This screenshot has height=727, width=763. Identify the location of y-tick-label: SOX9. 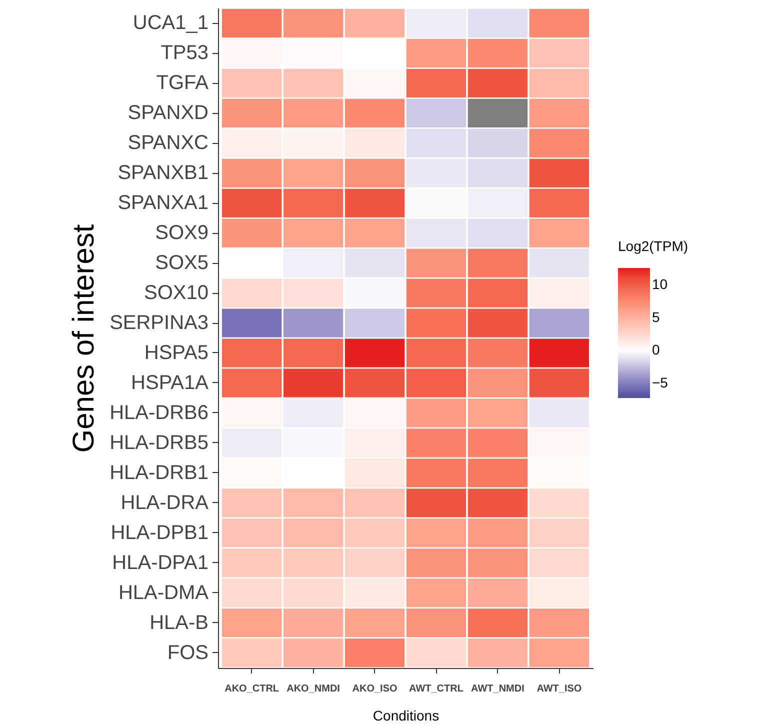
(181, 233).